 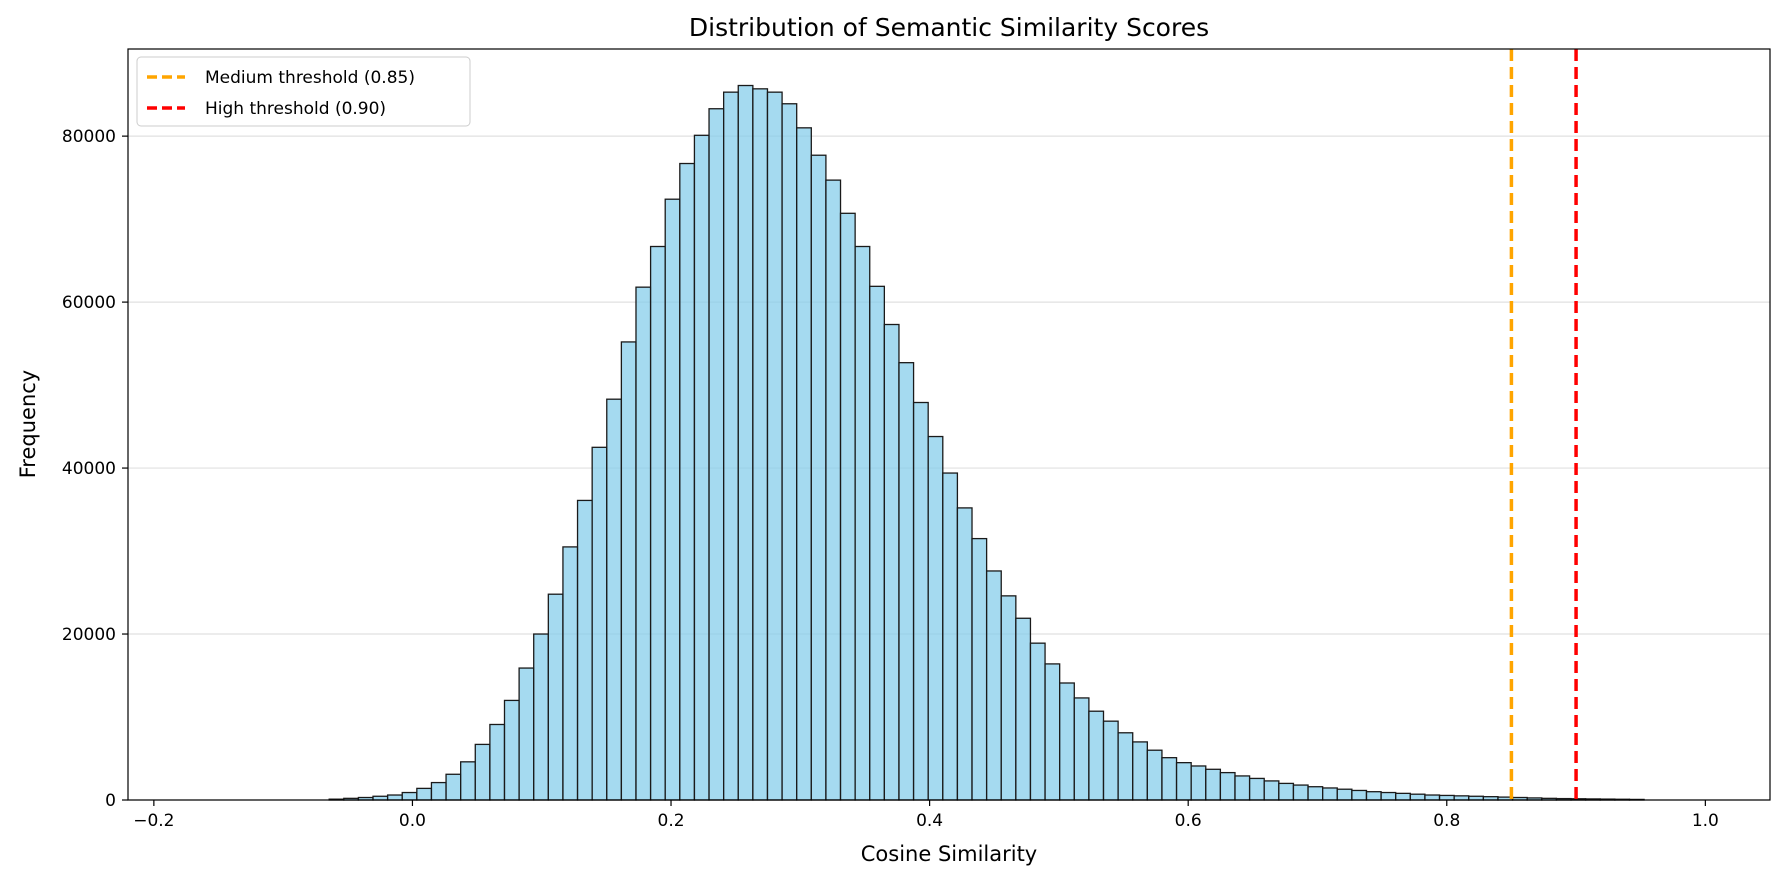 I want to click on y-tick-label: 60000, so click(x=89, y=303).